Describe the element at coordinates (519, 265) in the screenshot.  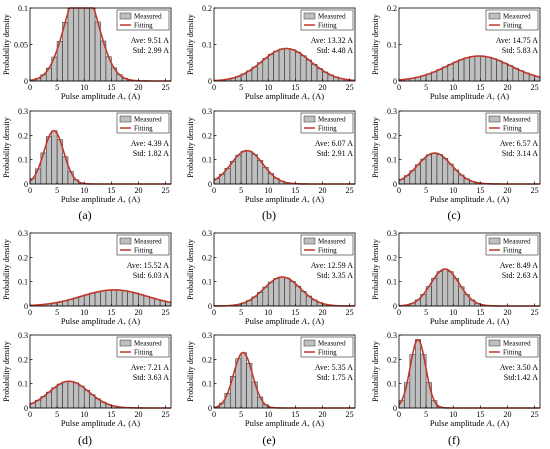
I see `annotation-average: Ave: 8.49 A` at that location.